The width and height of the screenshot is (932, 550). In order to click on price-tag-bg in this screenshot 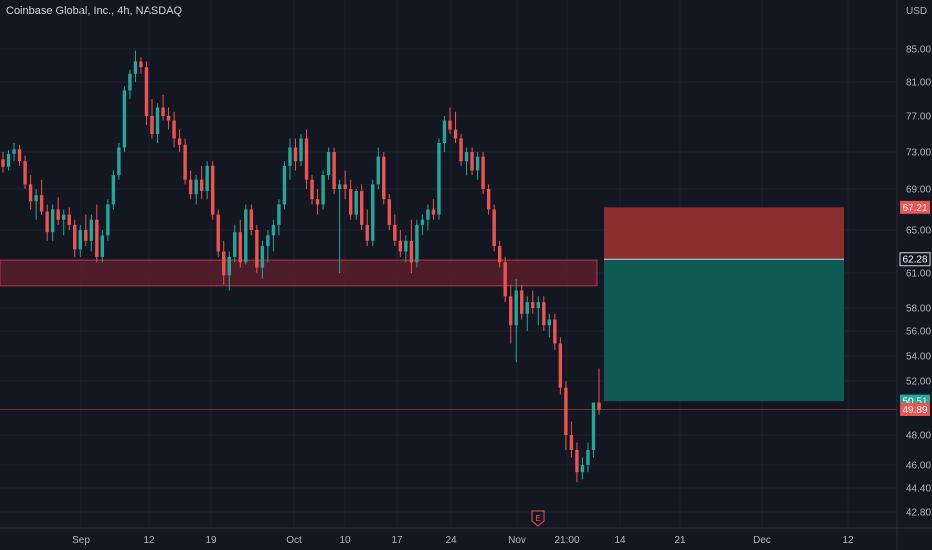, I will do `click(915, 207)`.